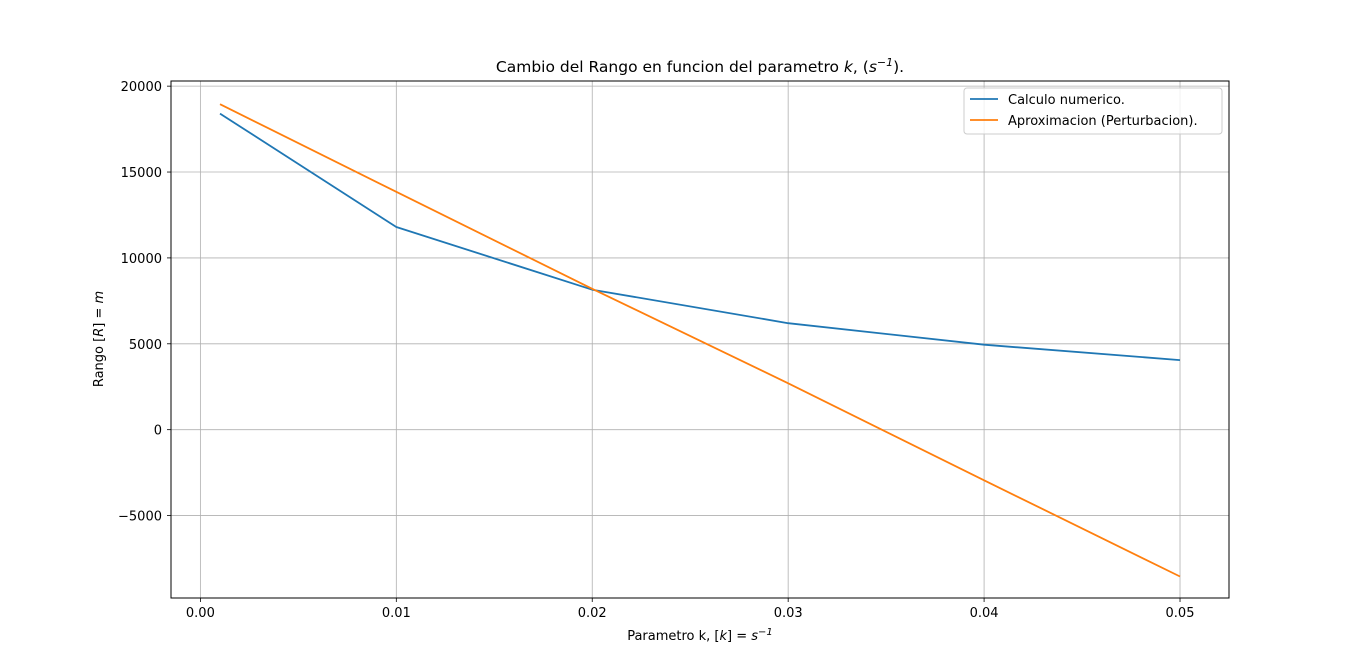  I want to click on legend-label-aproximacion: Aproximacion (Perturbacion)., so click(1103, 121).